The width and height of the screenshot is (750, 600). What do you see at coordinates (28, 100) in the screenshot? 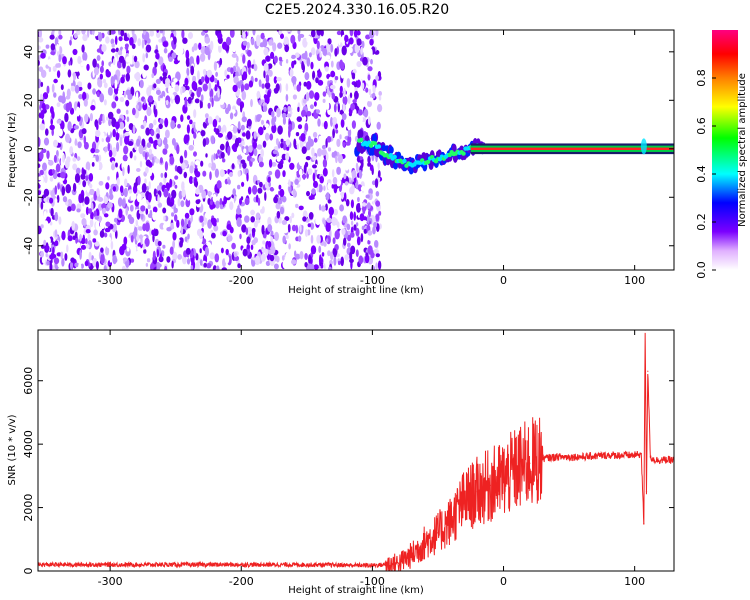
I see `y-tick-label: 20` at bounding box center [28, 100].